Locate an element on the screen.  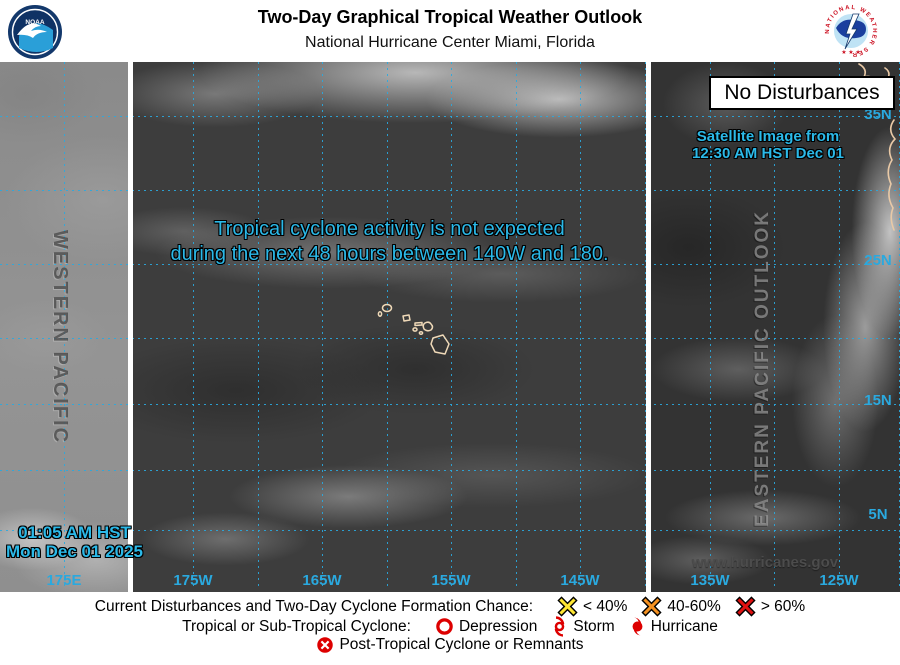
satellite-caption-line2: 12:30 AM HST Dec 01 is located at coordinates (767, 153).